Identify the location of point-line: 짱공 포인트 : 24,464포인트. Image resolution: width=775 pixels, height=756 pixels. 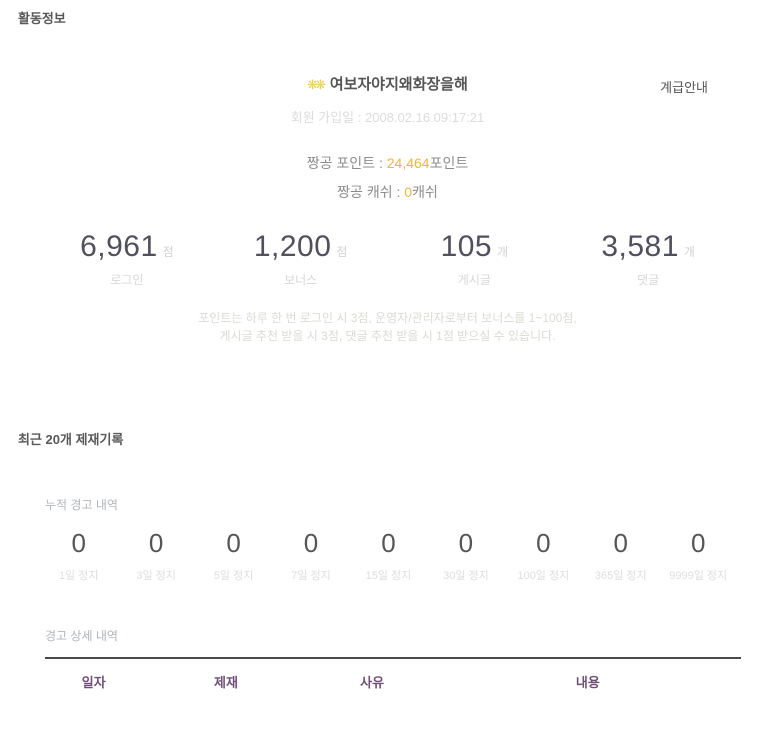
(387, 163).